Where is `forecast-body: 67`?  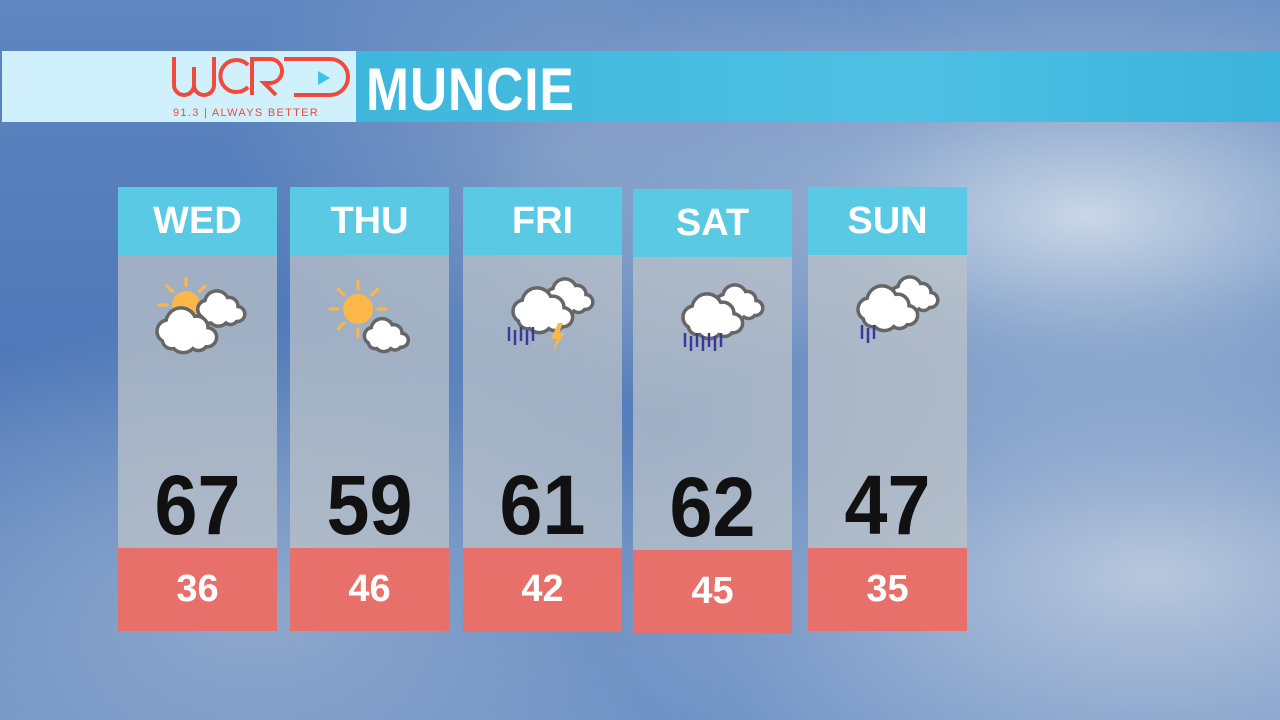 forecast-body: 67 is located at coordinates (197, 403).